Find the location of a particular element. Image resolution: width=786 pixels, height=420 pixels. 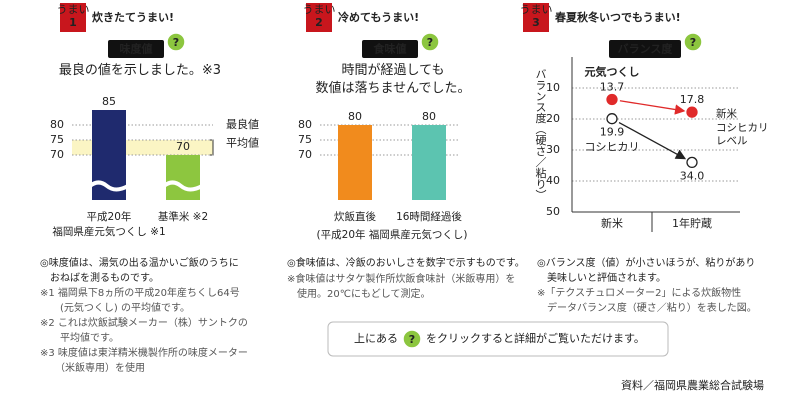

series-name: 元気つくし is located at coordinates (612, 71).